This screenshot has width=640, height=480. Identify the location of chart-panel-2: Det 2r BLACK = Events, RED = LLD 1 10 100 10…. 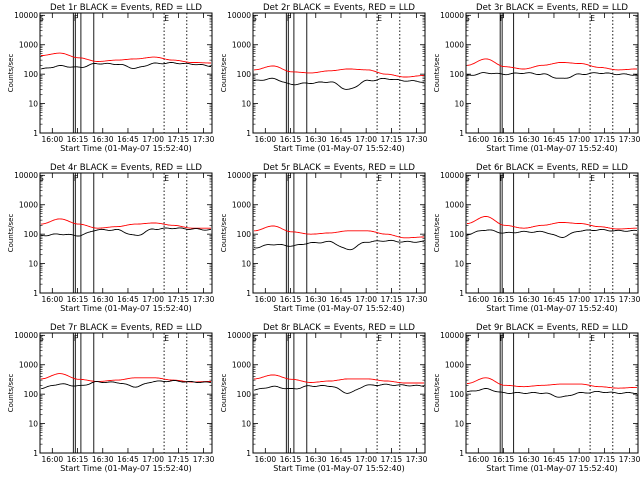
(324, 78).